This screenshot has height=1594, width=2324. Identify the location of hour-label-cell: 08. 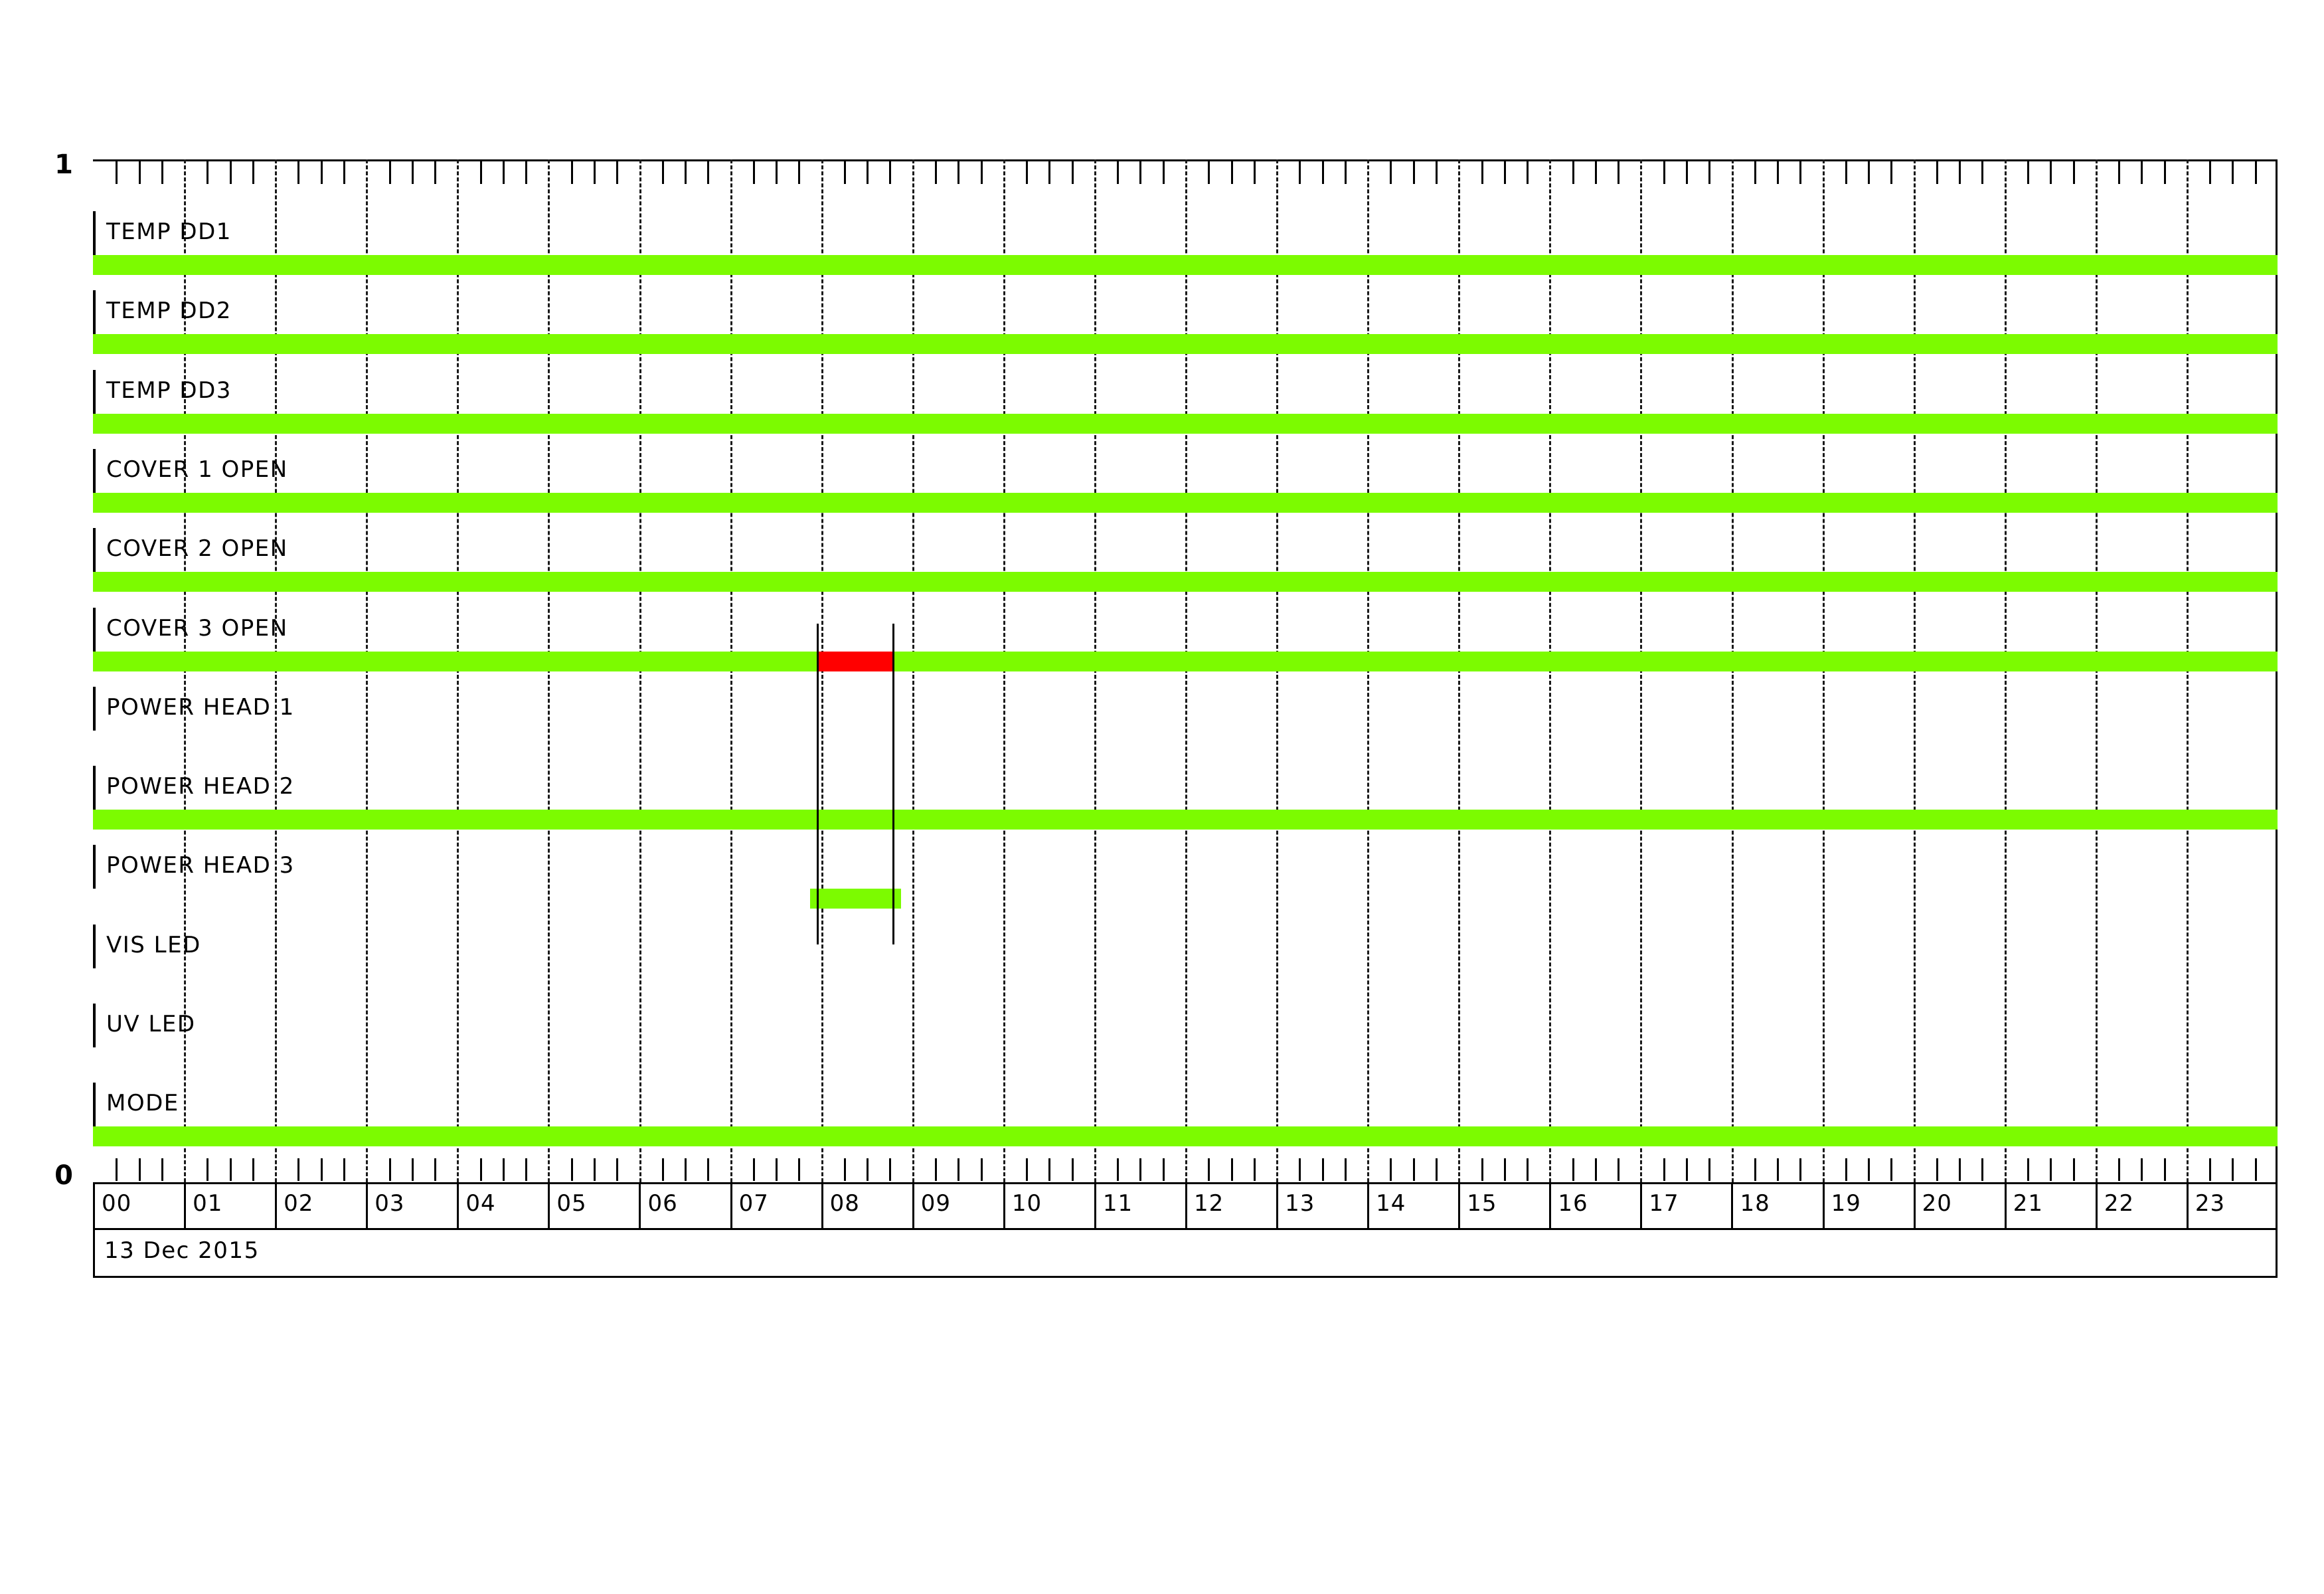
(868, 1206).